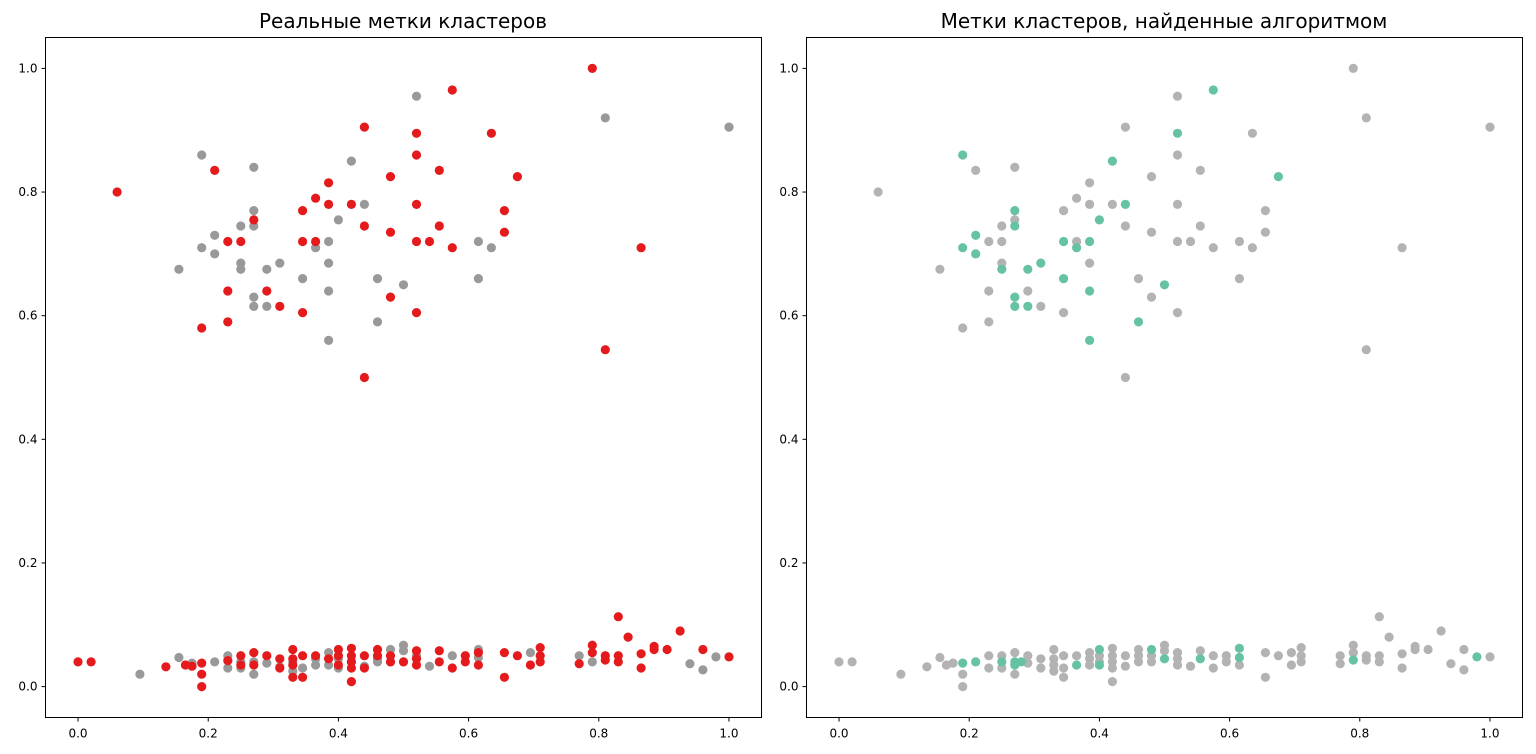 The height and width of the screenshot is (754, 1536). I want to click on left-y-tick-label: 0.2, so click(27, 563).